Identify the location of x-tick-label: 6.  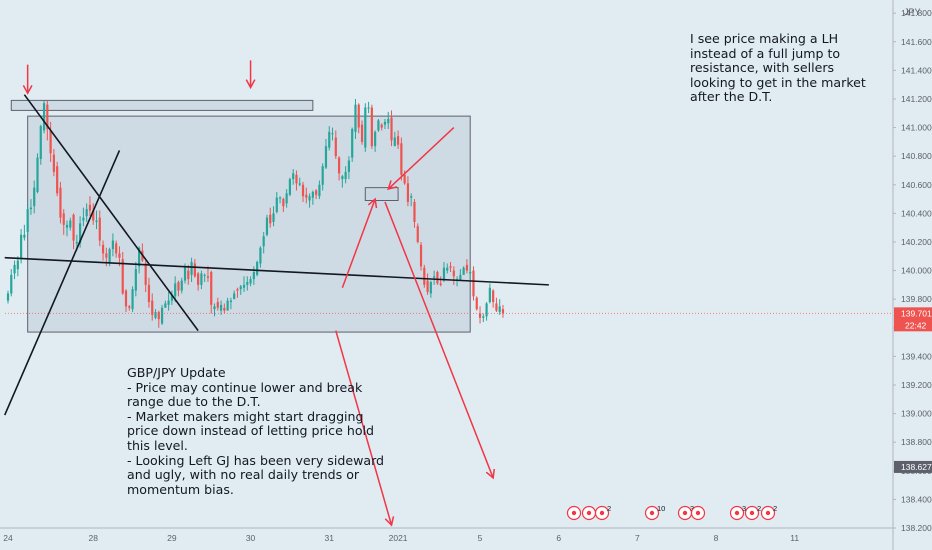
(558, 538).